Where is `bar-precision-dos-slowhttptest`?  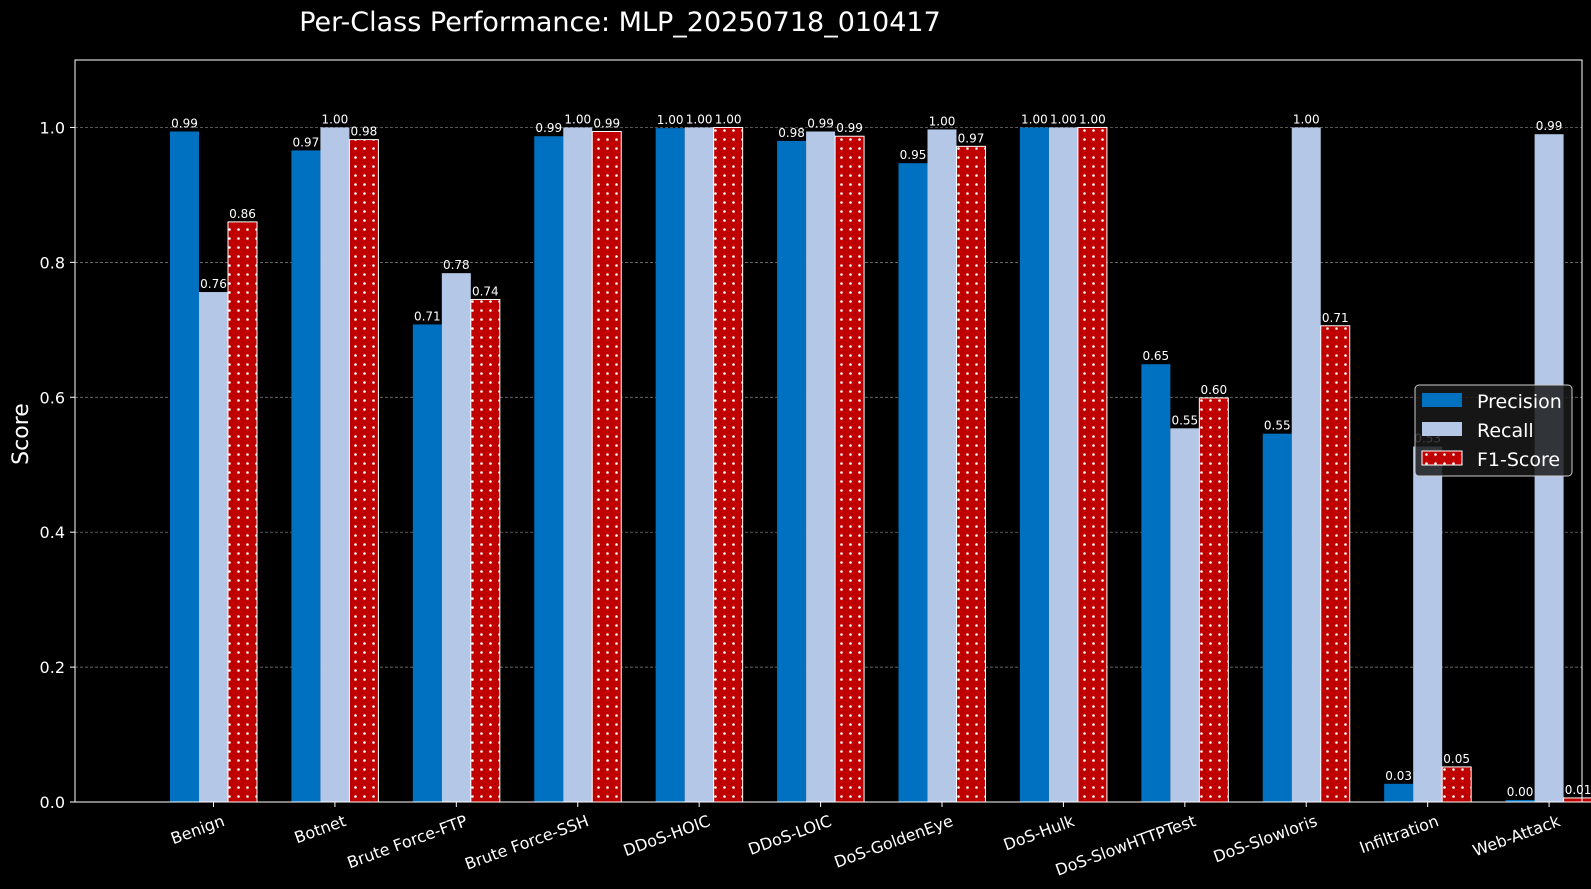 bar-precision-dos-slowhttptest is located at coordinates (1156, 583).